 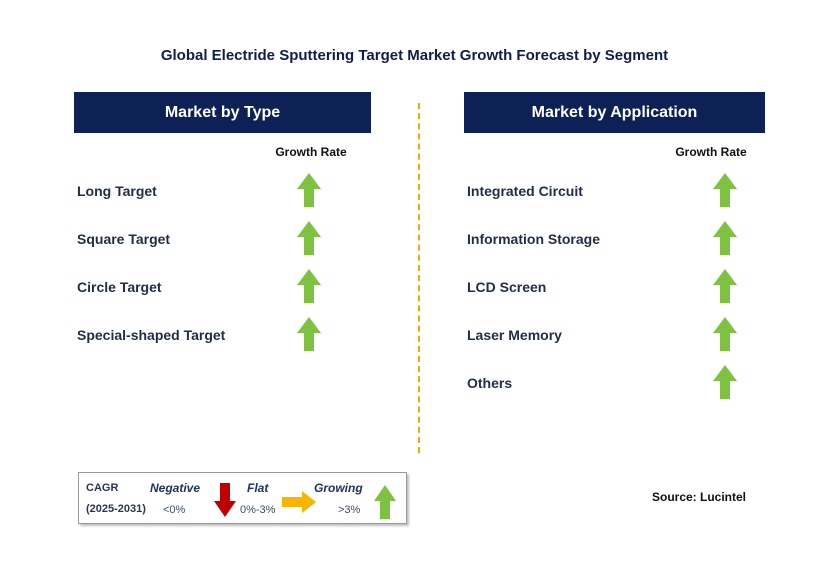 I want to click on application-row-label: LCD Screen, so click(x=507, y=287).